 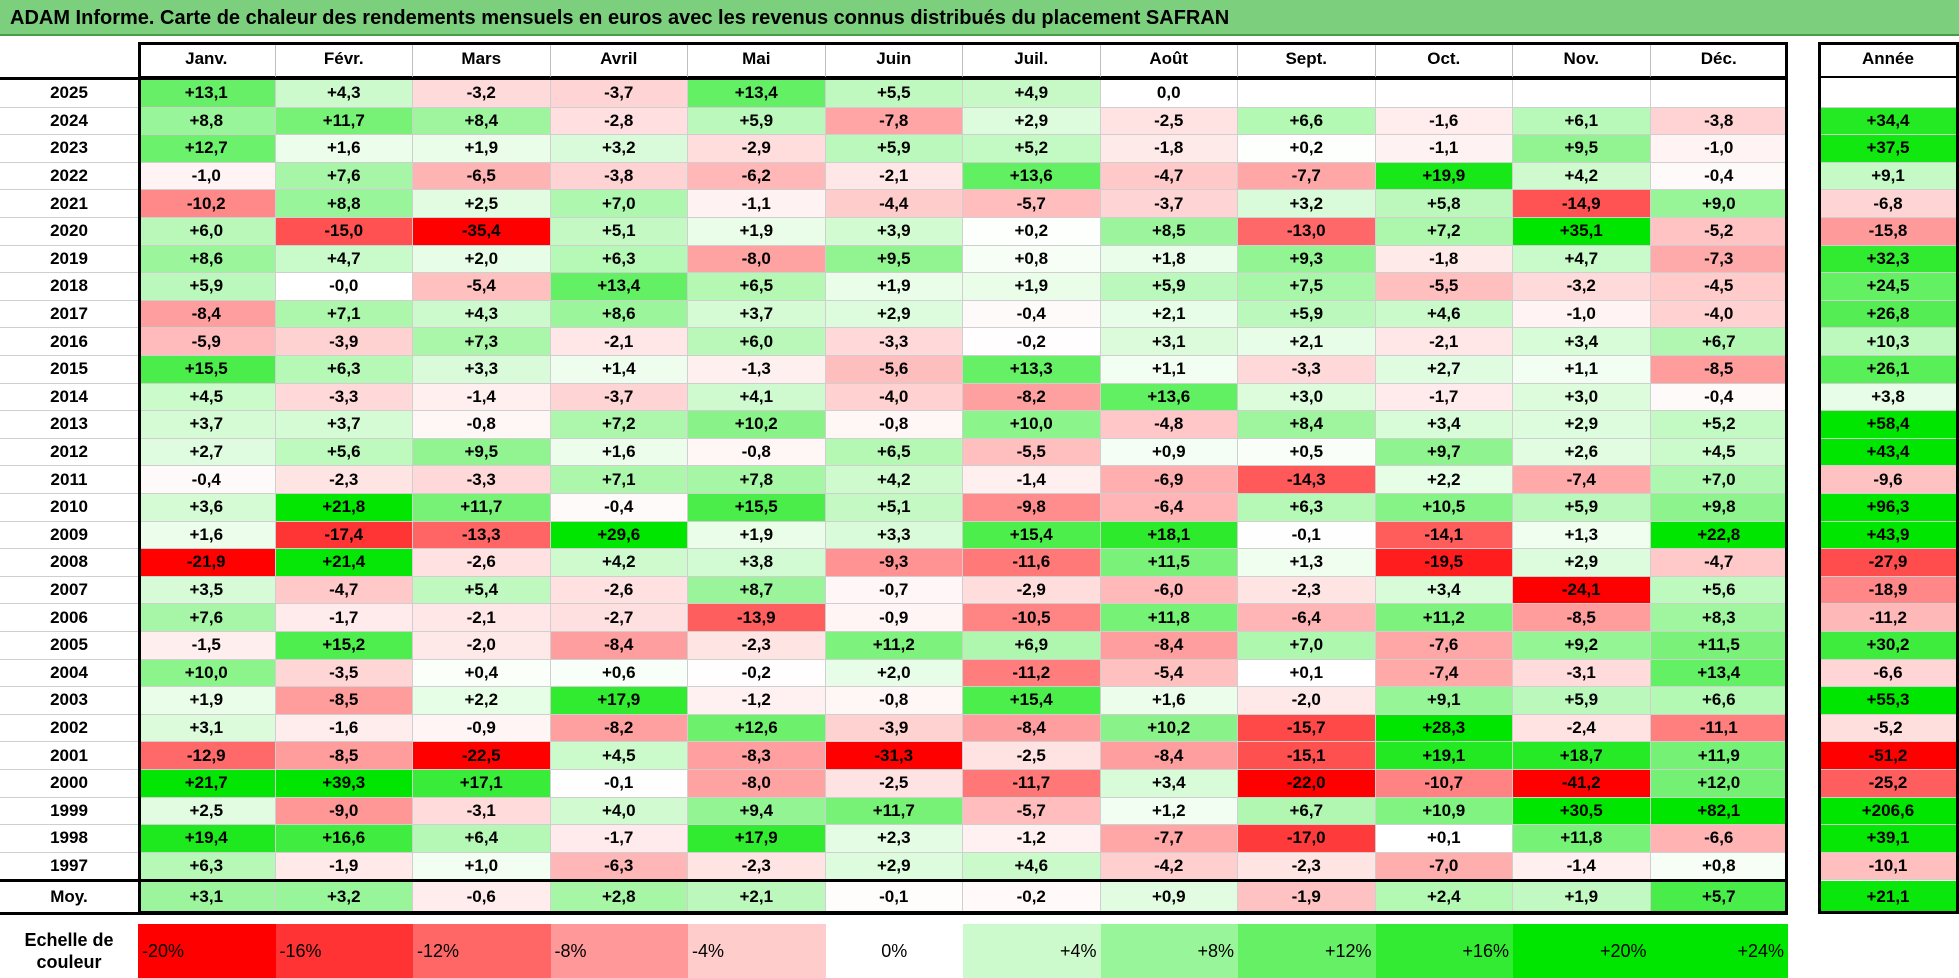 I want to click on annual-cell: +10,3, so click(x=1888, y=342).